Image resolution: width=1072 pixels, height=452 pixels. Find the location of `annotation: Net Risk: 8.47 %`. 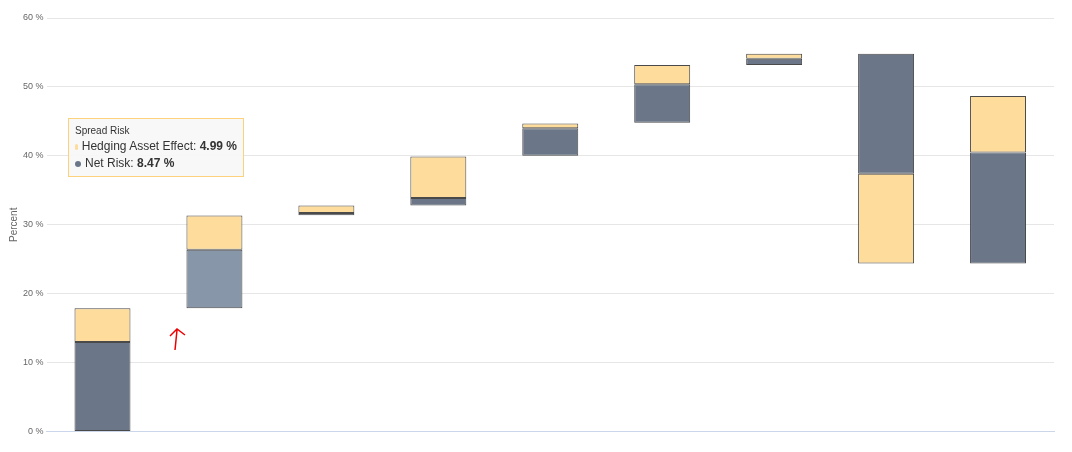

annotation: Net Risk: 8.47 % is located at coordinates (130, 163).